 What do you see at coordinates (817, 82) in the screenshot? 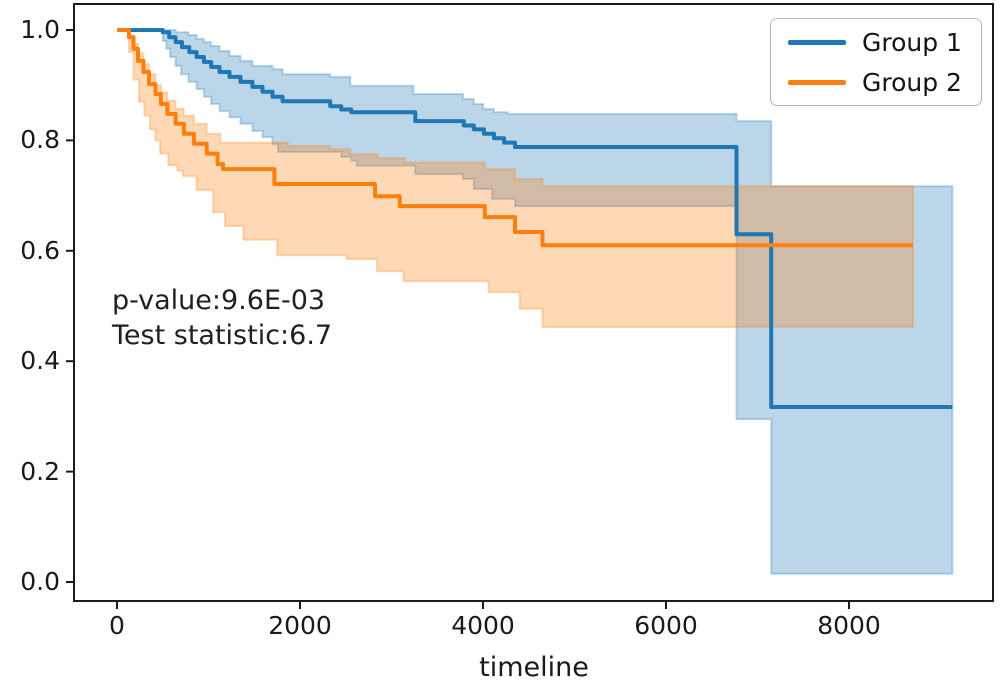
I see `group-2-line-swatch` at bounding box center [817, 82].